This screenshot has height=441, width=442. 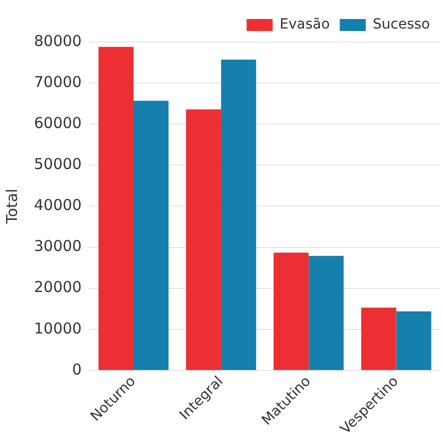 I want to click on y-tick-label: 60000, so click(x=58, y=123).